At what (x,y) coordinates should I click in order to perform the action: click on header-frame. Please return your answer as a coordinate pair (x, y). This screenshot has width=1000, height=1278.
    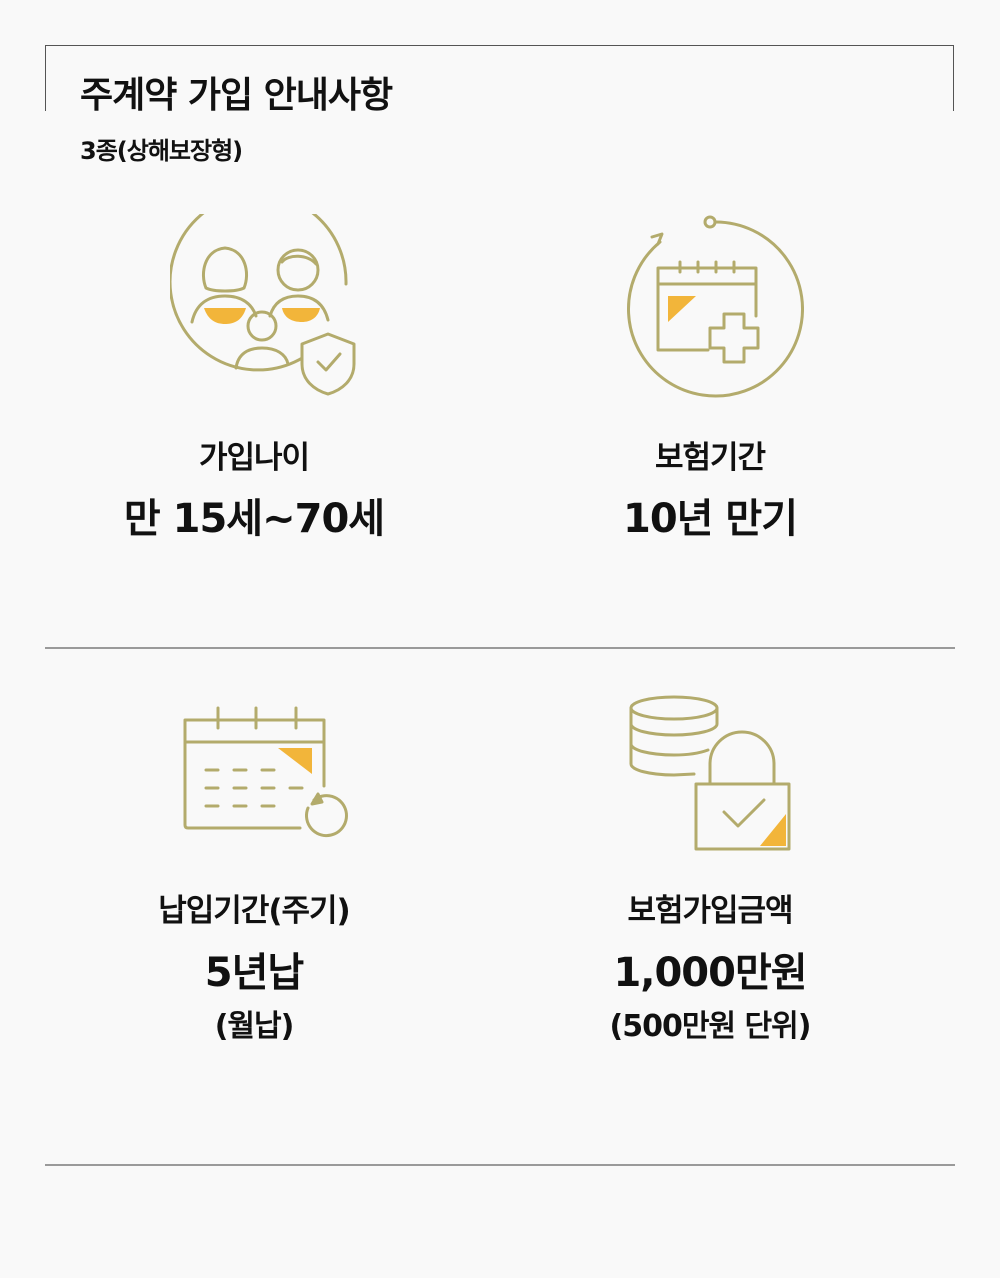
    Looking at the image, I should click on (499, 78).